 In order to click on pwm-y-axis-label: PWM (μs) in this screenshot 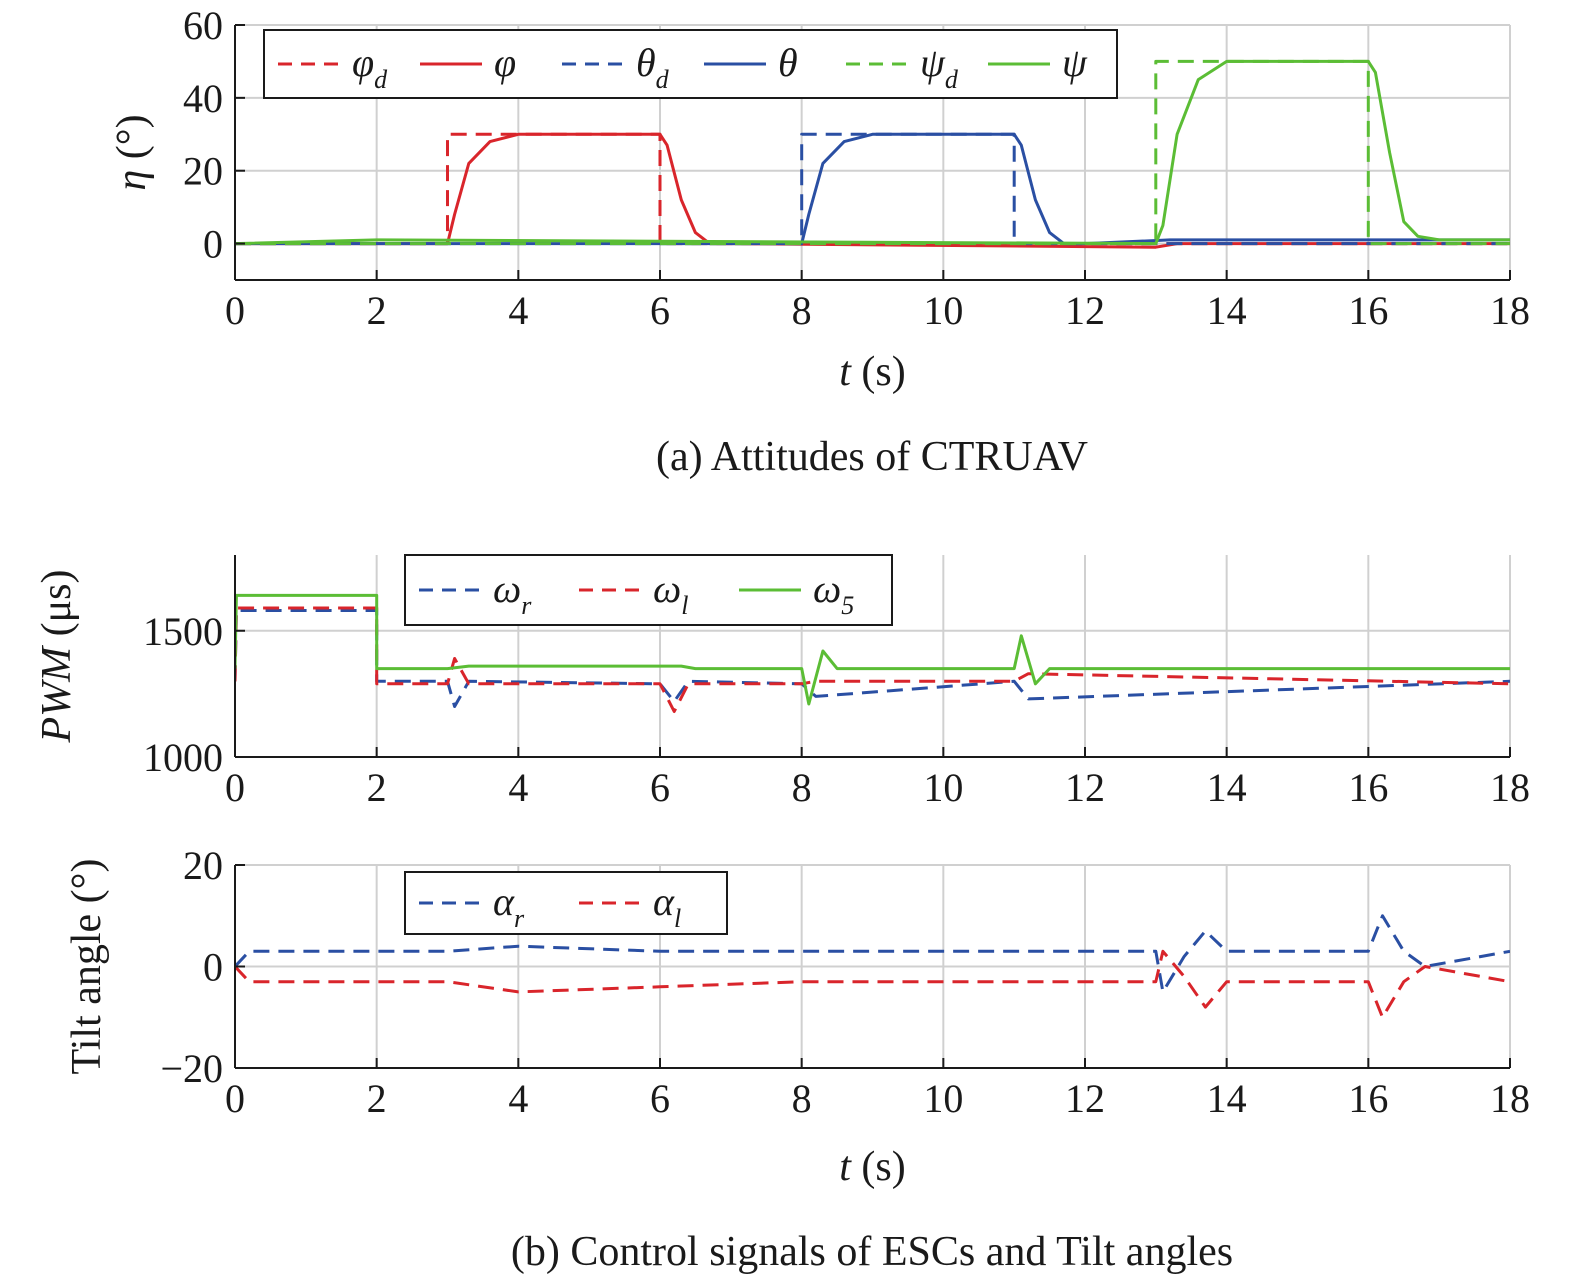, I will do `click(57, 657)`.